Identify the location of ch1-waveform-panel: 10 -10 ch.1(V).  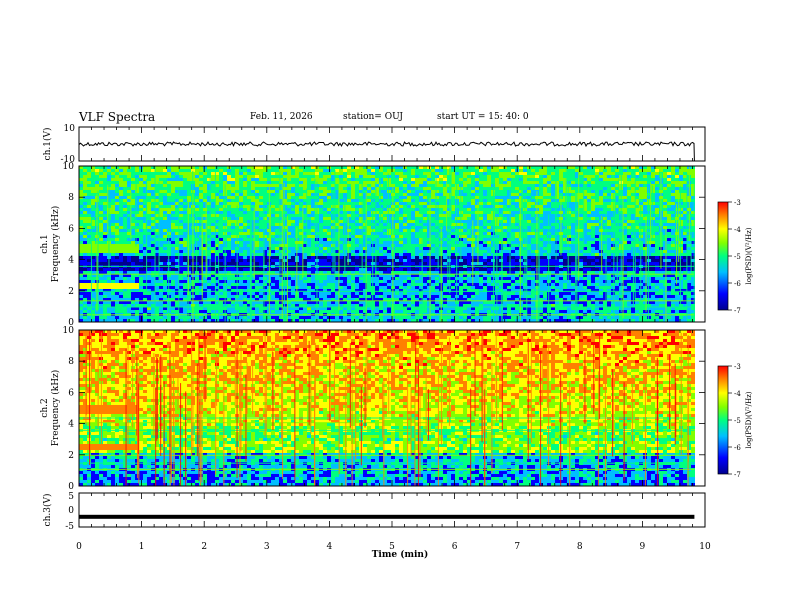
(374, 144).